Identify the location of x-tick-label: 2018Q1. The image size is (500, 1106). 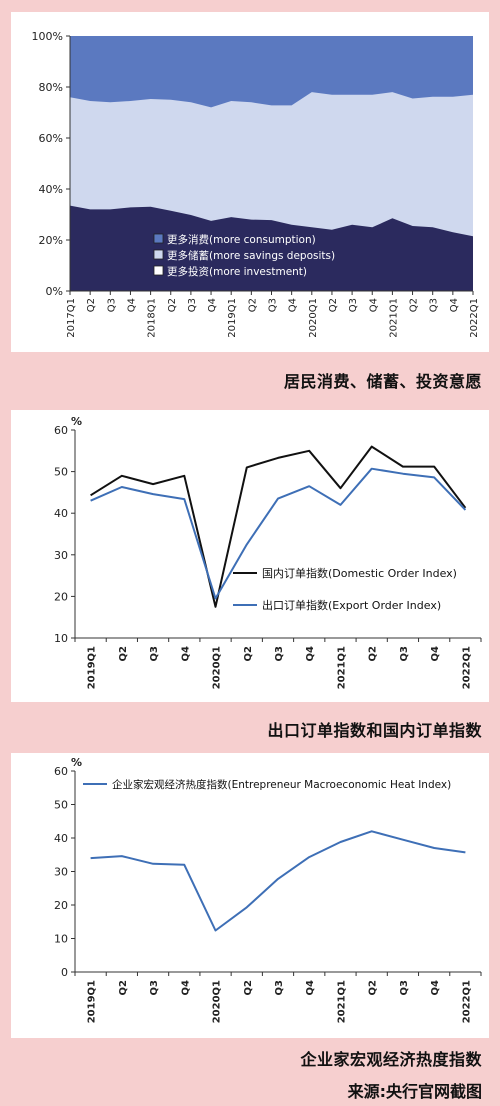
(152, 318).